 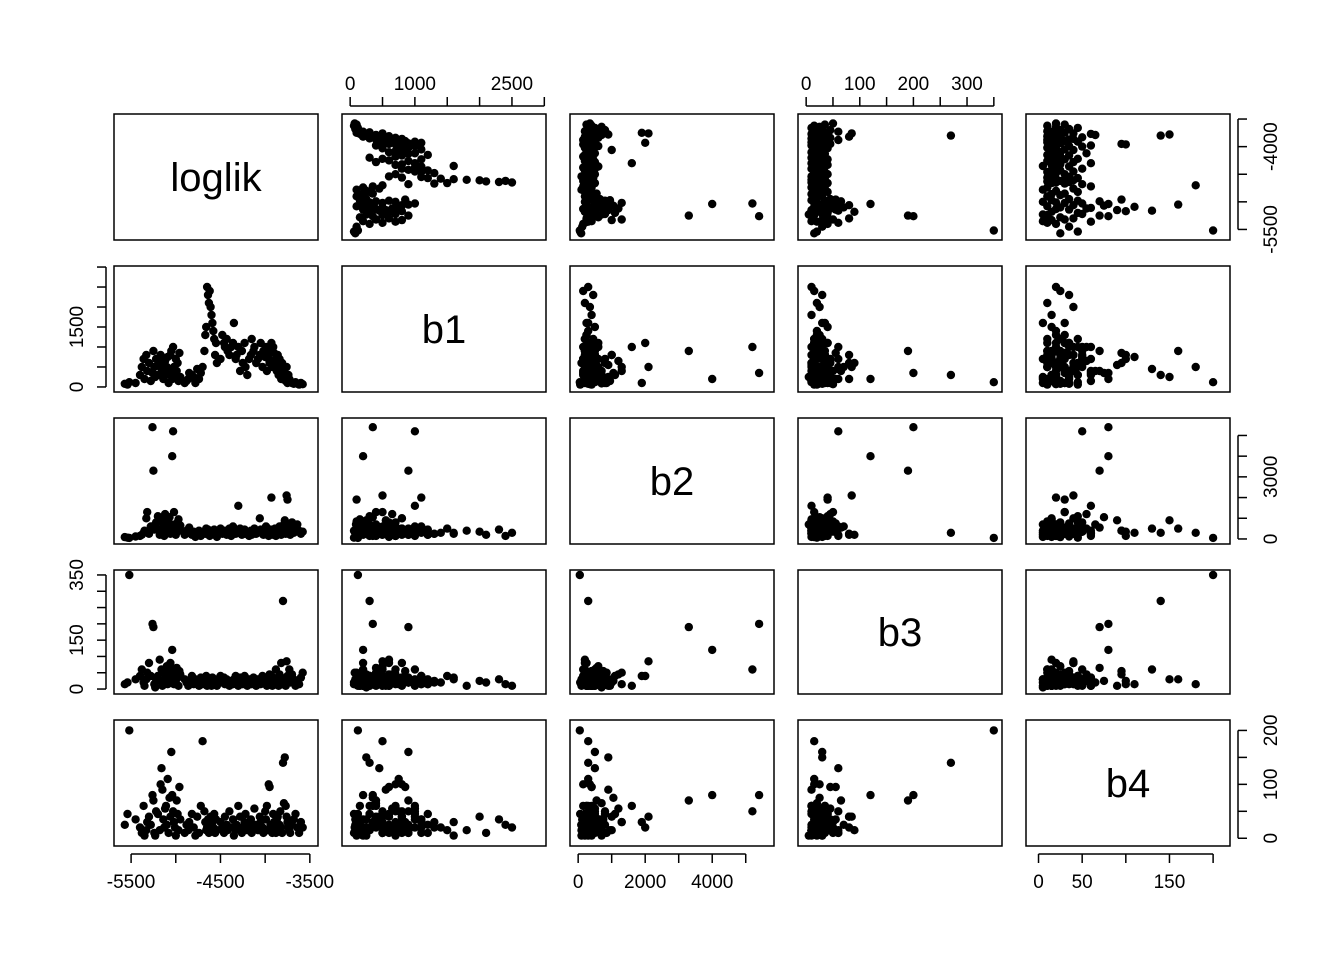 I want to click on panel-loglik-vs-loglik: loglik, so click(x=216, y=177).